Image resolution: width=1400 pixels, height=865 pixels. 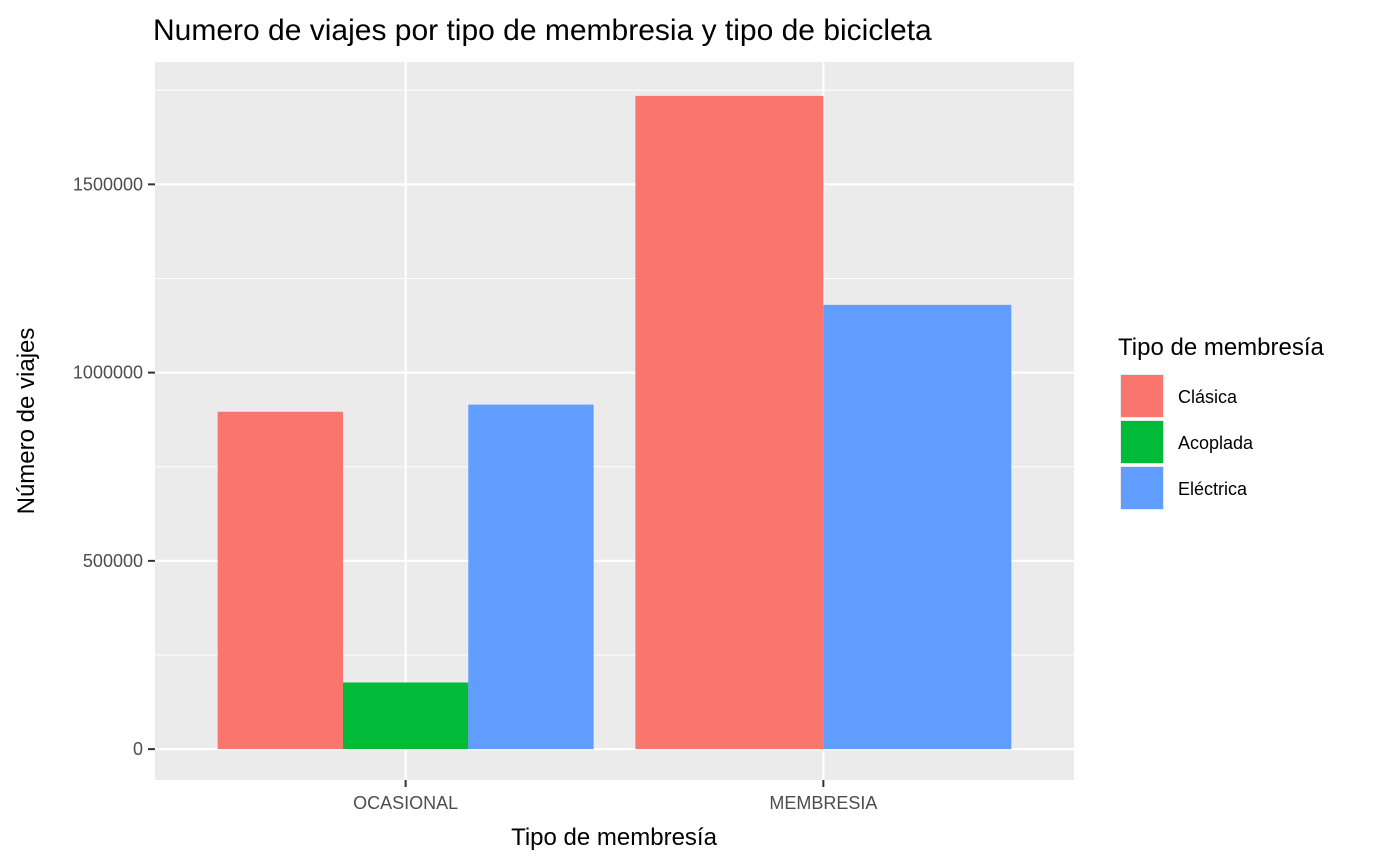 What do you see at coordinates (1221, 347) in the screenshot?
I see `legend-title: Tipo de membresía` at bounding box center [1221, 347].